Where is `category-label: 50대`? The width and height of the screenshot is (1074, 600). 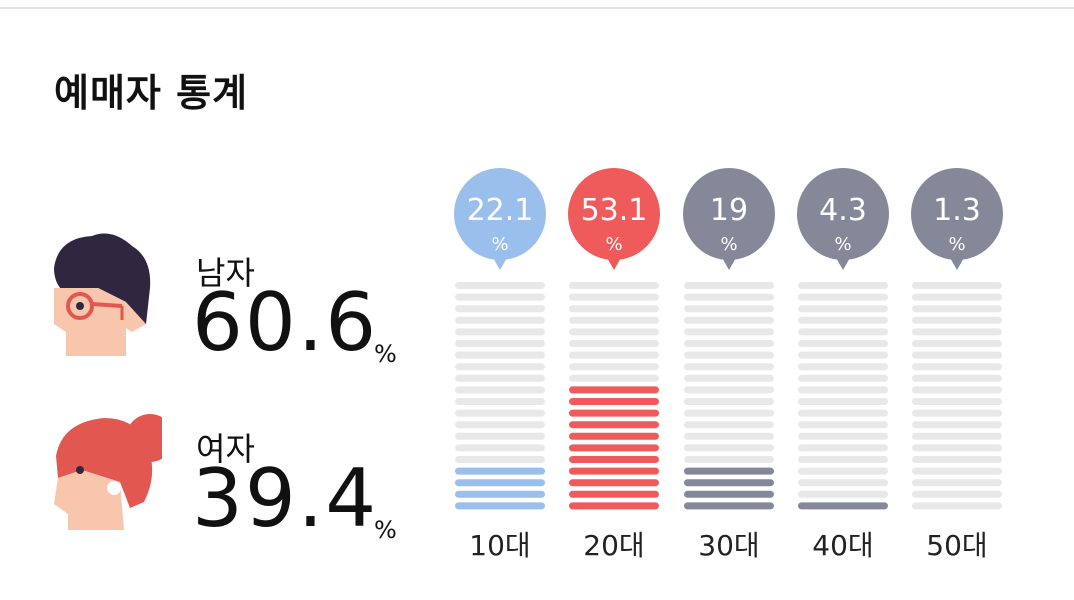 category-label: 50대 is located at coordinates (956, 545).